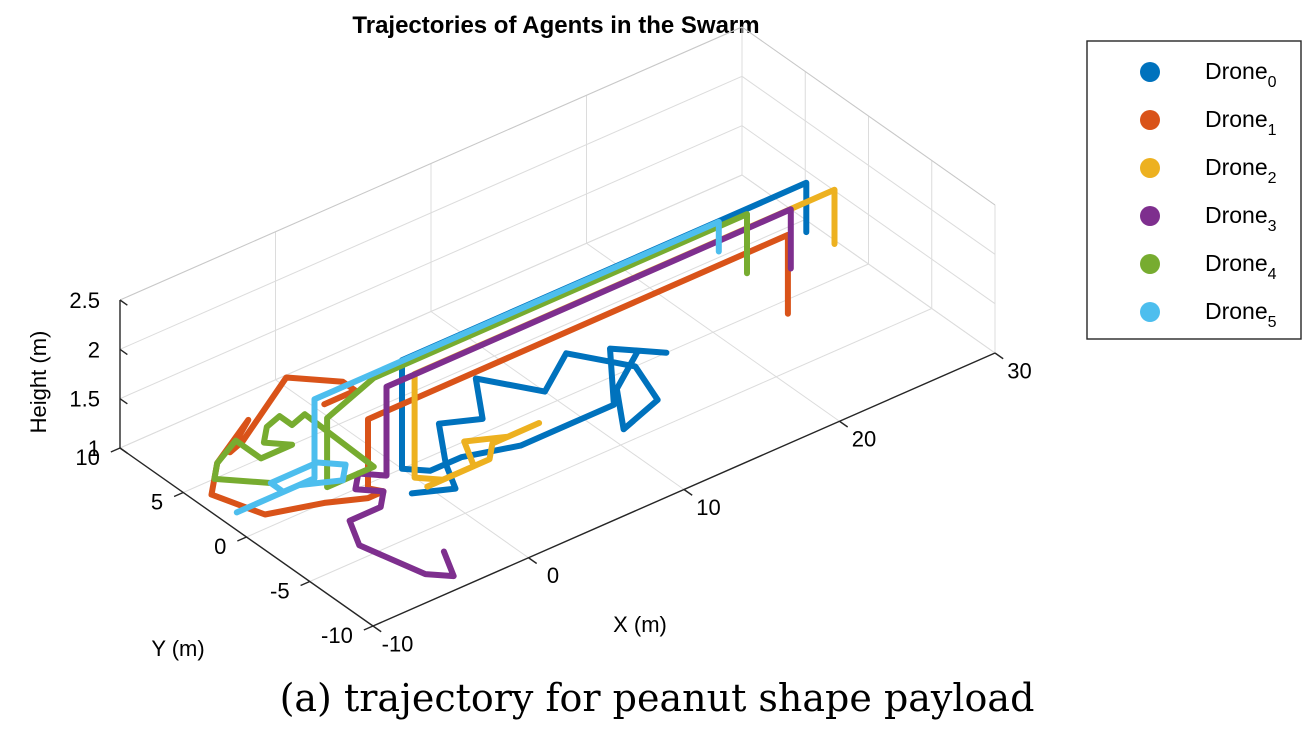 The width and height of the screenshot is (1314, 746). Describe the element at coordinates (553, 575) in the screenshot. I see `x-tick-label: 0` at that location.